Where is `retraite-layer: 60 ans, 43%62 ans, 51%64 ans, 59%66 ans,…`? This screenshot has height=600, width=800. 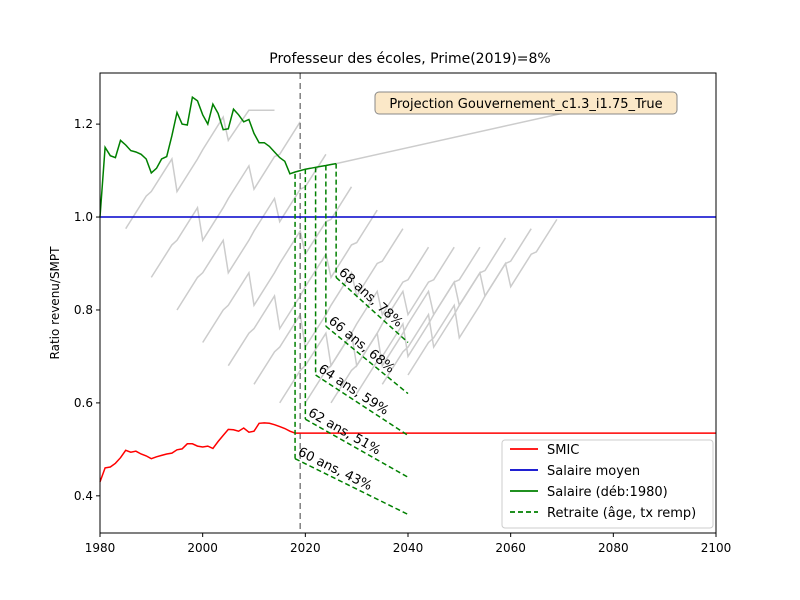 retraite-layer: 60 ans, 43%62 ans, 51%64 ans, 59%66 ans,… is located at coordinates (351, 339).